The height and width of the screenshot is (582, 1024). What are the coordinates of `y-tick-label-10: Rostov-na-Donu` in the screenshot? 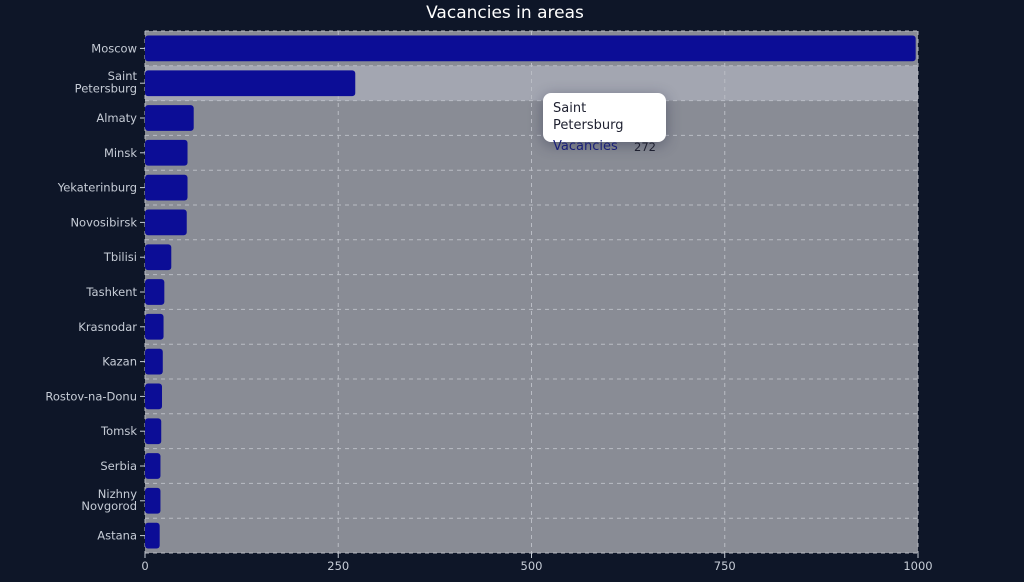 It's located at (91, 396).